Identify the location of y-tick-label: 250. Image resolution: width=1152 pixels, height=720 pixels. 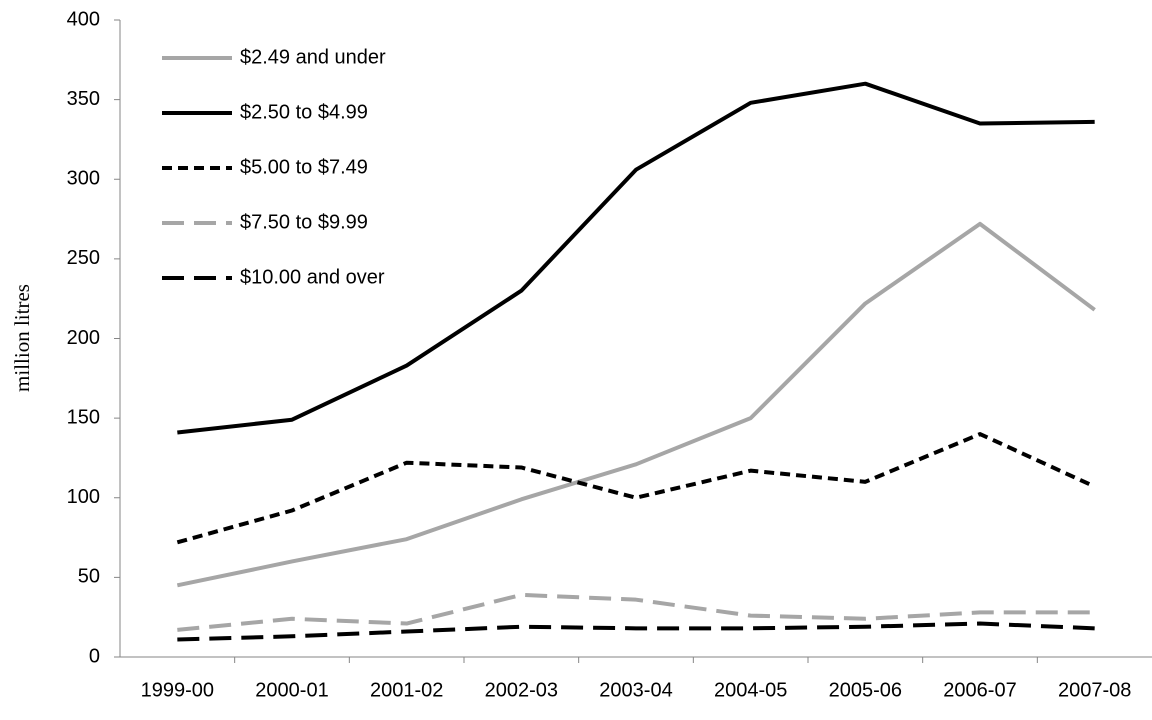
(83, 258).